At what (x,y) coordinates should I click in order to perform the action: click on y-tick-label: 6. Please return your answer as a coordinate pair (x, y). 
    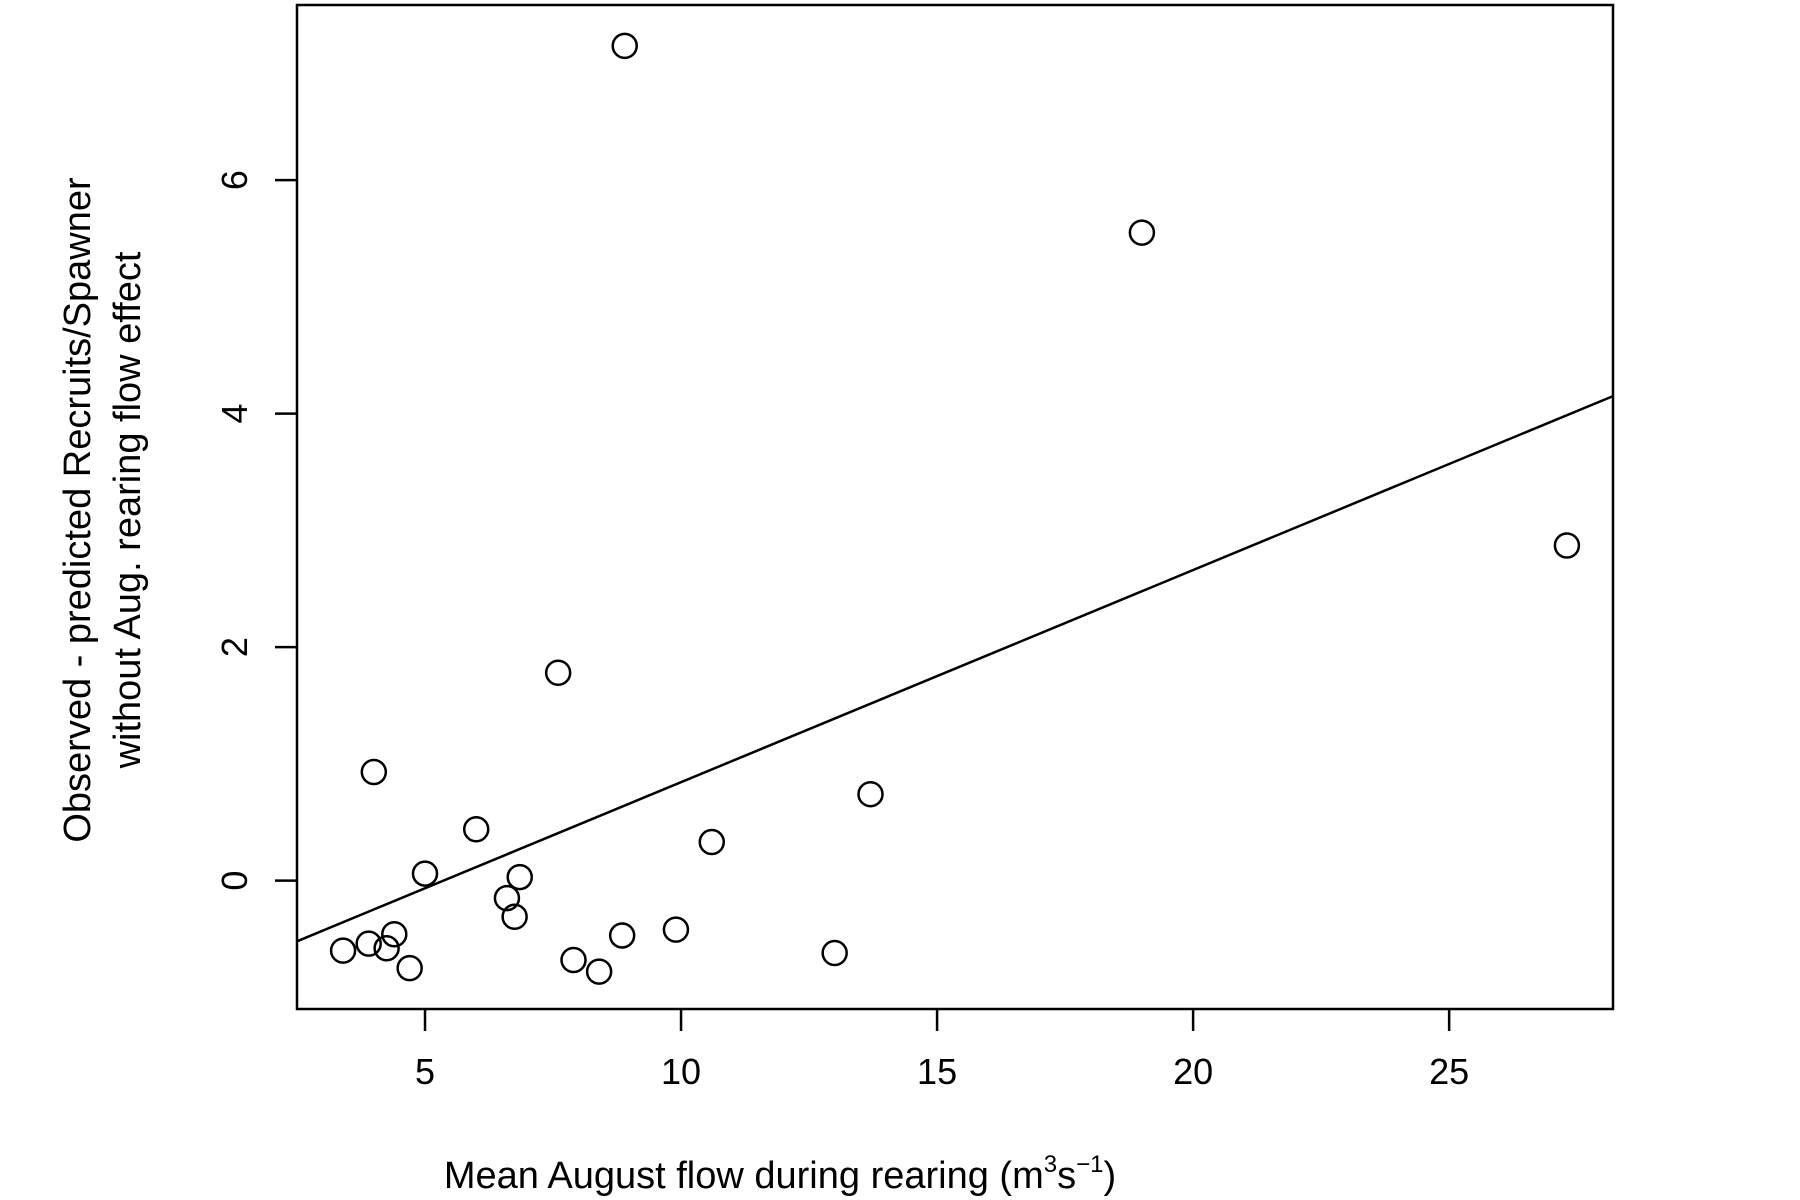
    Looking at the image, I should click on (234, 180).